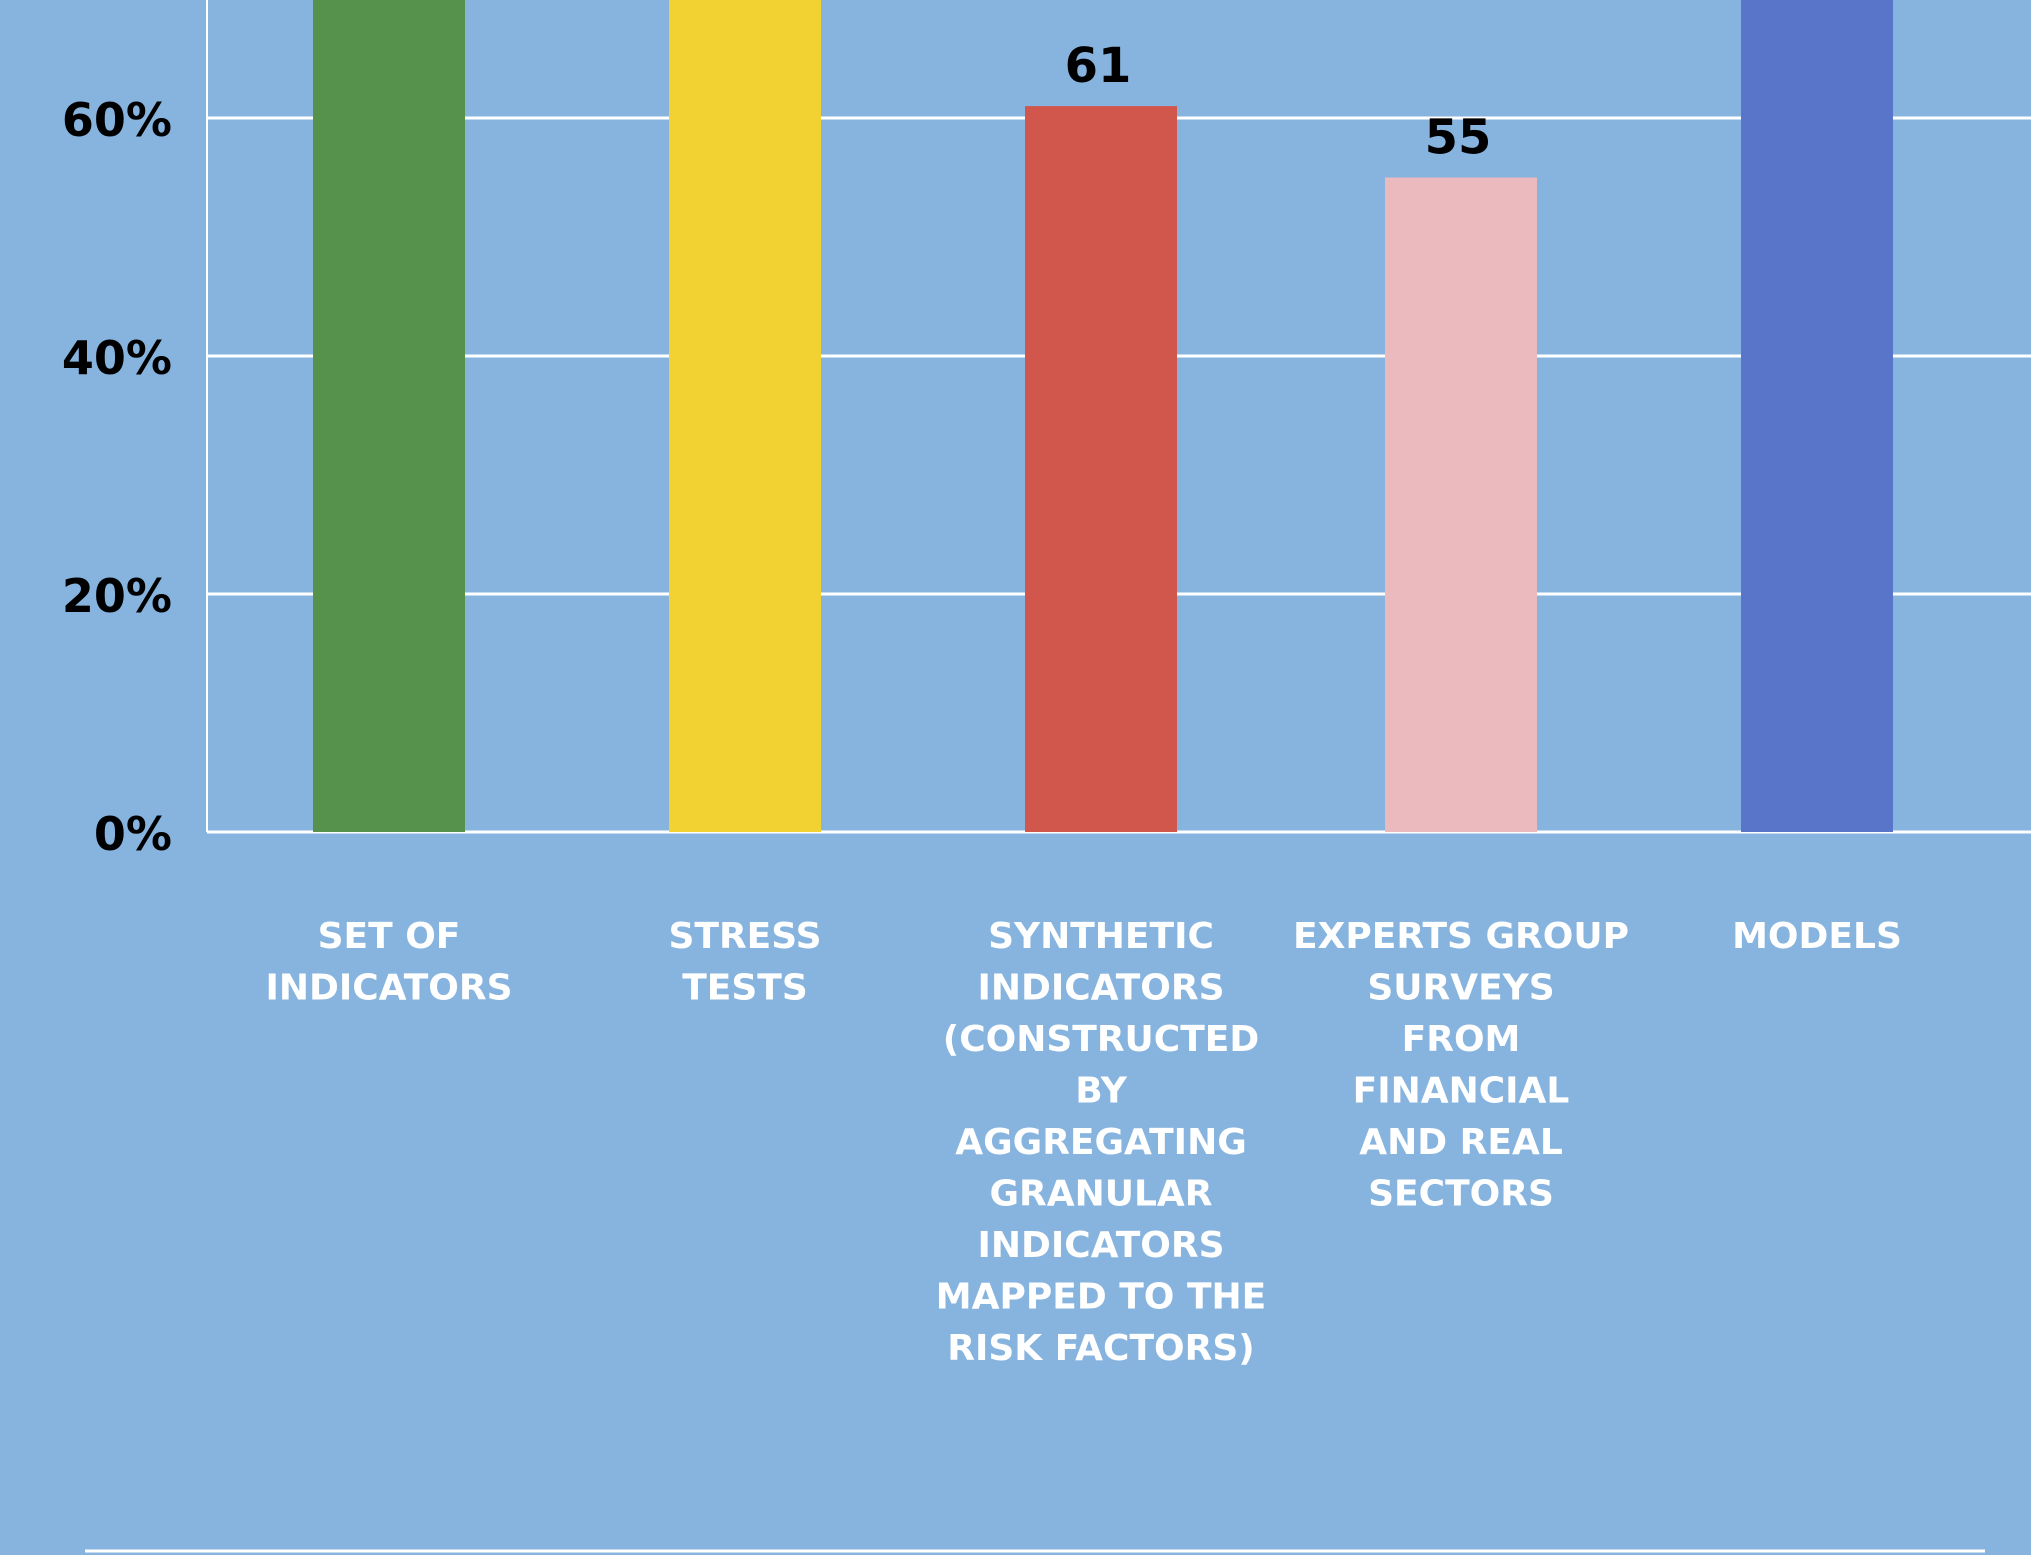  Describe the element at coordinates (1101, 1039) in the screenshot. I see `x-category-label-line: (CONSTRUCTED` at that location.